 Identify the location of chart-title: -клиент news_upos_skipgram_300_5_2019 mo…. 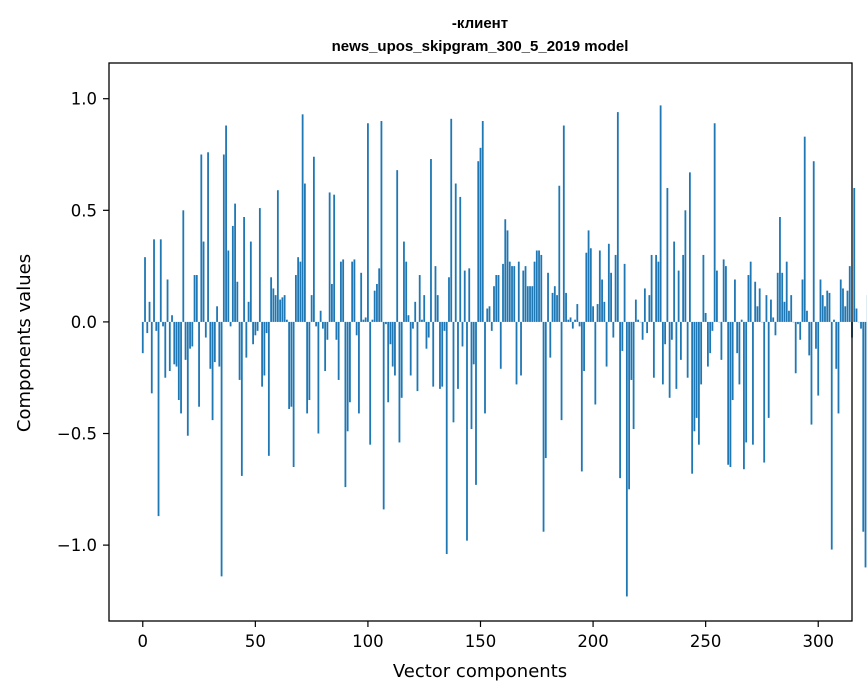
(480, 35).